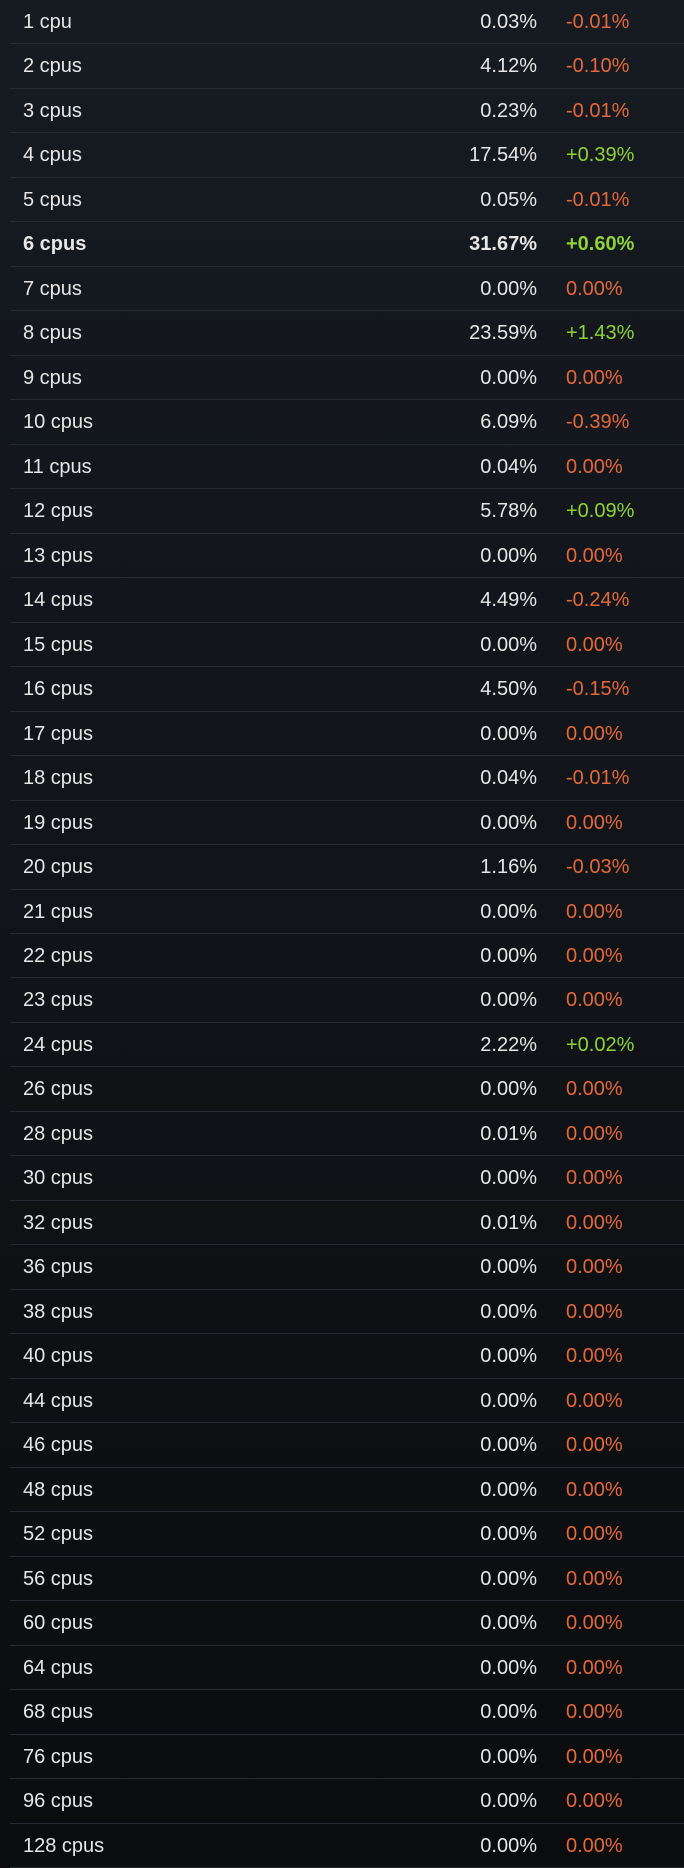  What do you see at coordinates (600, 1044) in the screenshot?
I see `share-change: +0.02%` at bounding box center [600, 1044].